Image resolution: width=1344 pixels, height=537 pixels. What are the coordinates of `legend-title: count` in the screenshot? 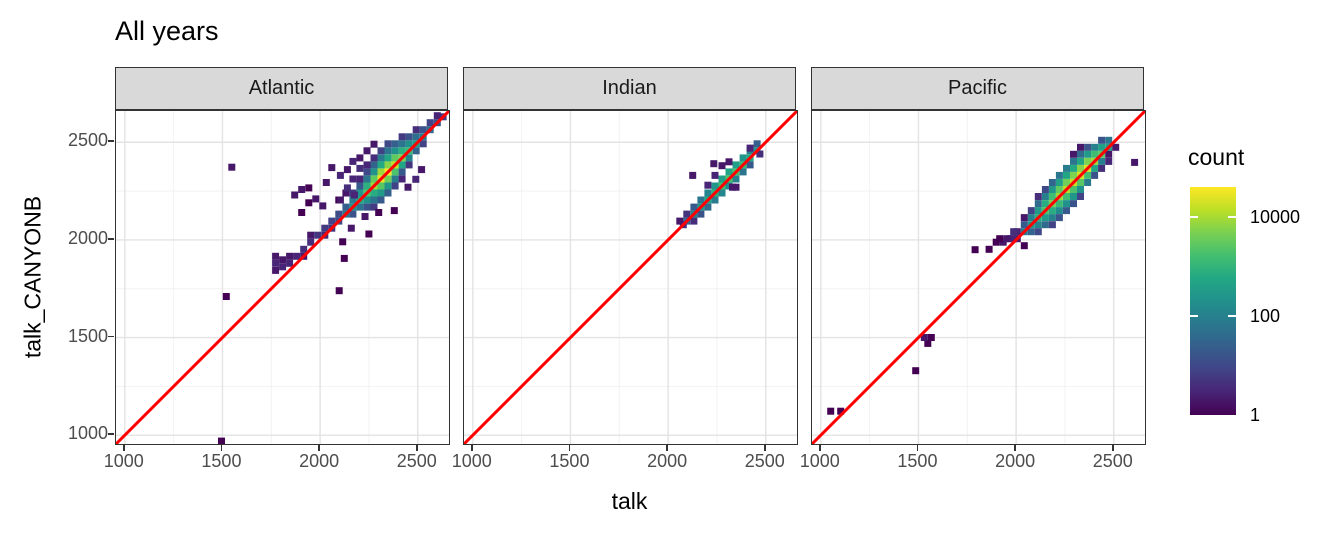 It's located at (1216, 157).